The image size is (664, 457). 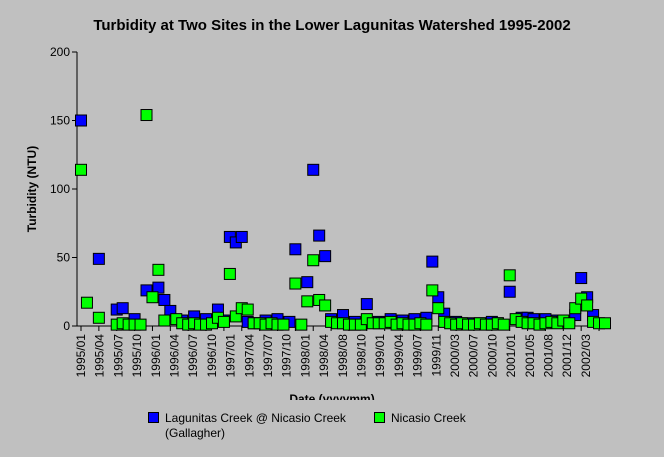 I want to click on x-tick-label: 1996/04, so click(x=175, y=356).